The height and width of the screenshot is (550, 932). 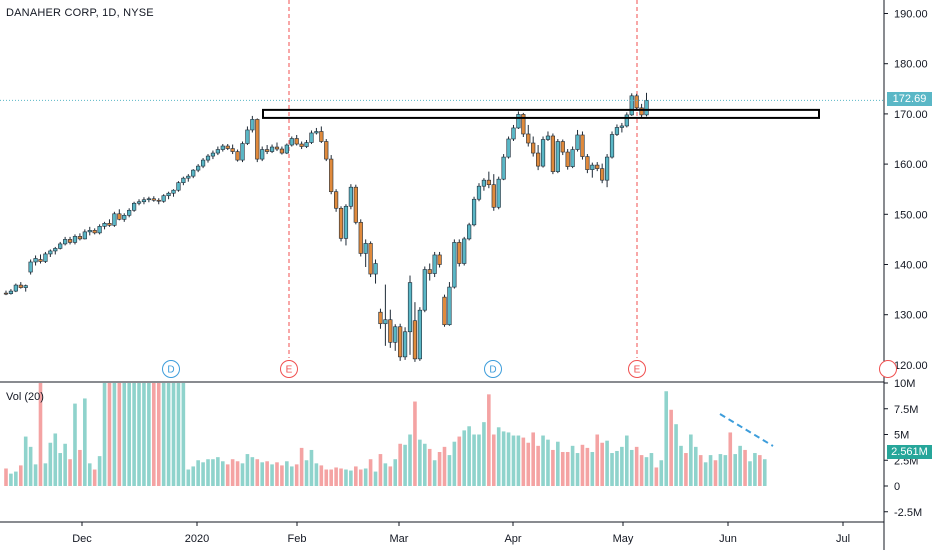 I want to click on price-axis-label: 180.00, so click(x=911, y=65).